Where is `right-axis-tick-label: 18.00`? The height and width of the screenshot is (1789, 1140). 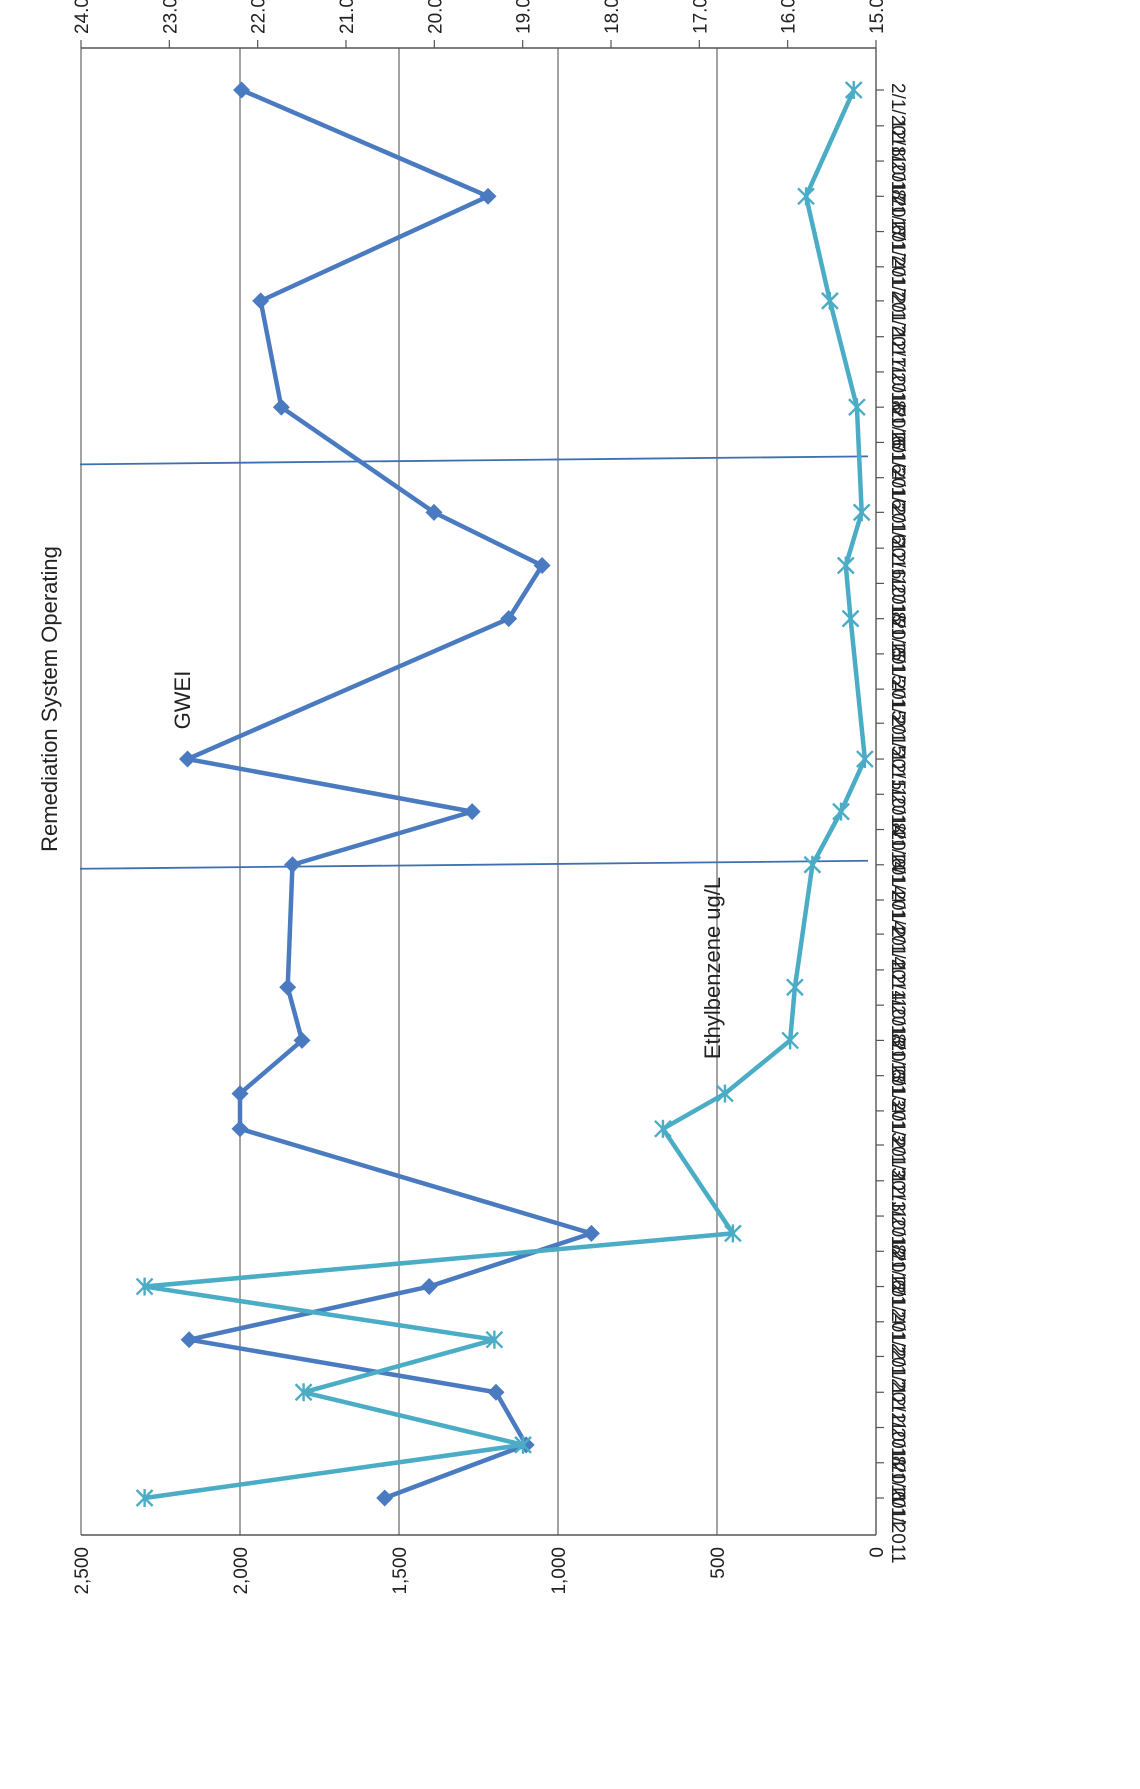
right-axis-tick-label: 18.00 is located at coordinates (612, 17).